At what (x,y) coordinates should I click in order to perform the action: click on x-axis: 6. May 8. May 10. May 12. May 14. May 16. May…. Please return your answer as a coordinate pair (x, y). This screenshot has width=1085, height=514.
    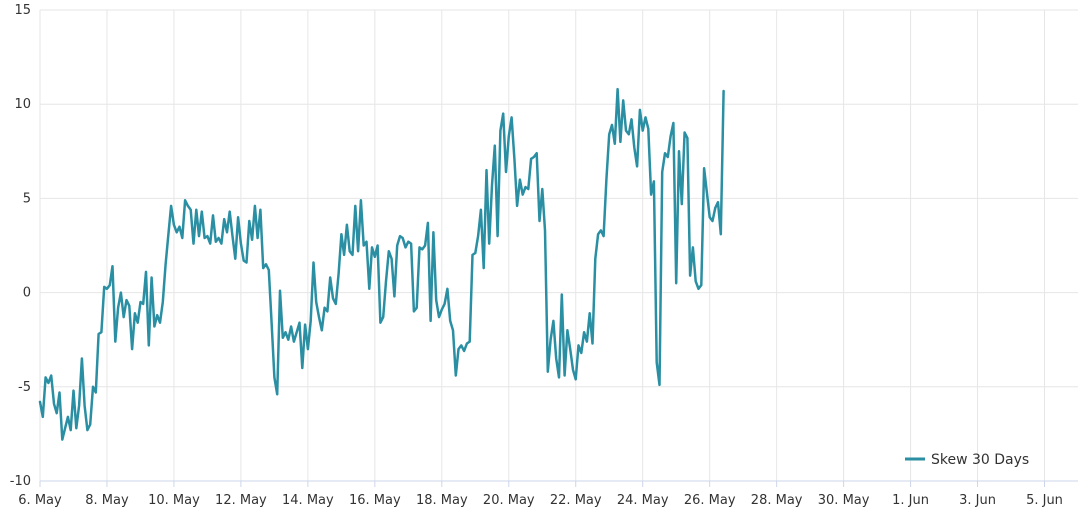
    Looking at the image, I should click on (548, 494).